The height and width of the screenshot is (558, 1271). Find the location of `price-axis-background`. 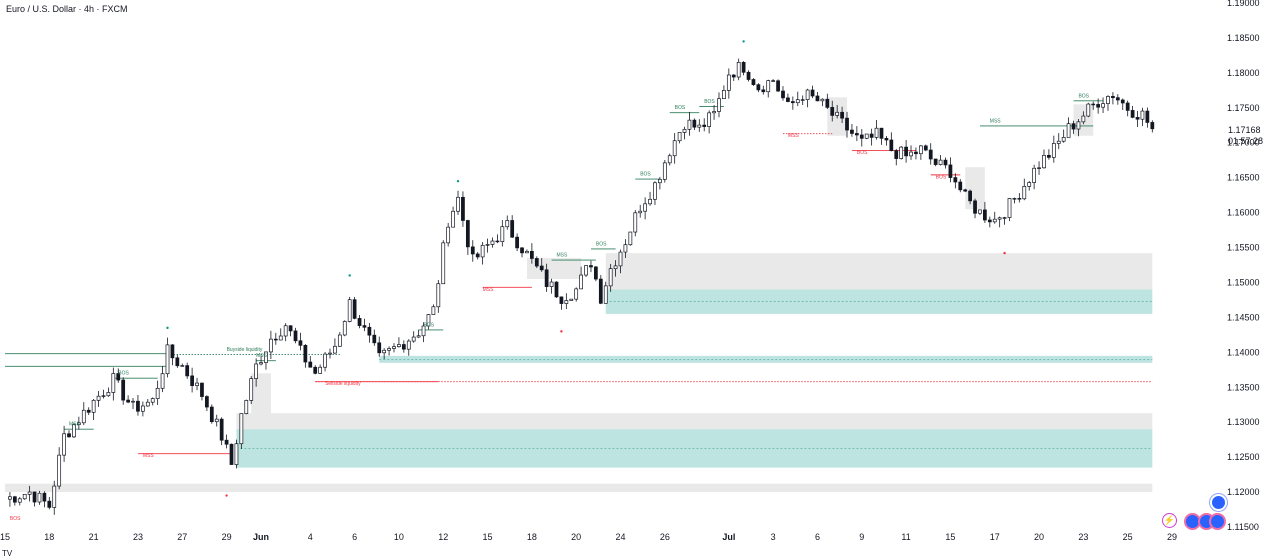

price-axis-background is located at coordinates (1224, 278).